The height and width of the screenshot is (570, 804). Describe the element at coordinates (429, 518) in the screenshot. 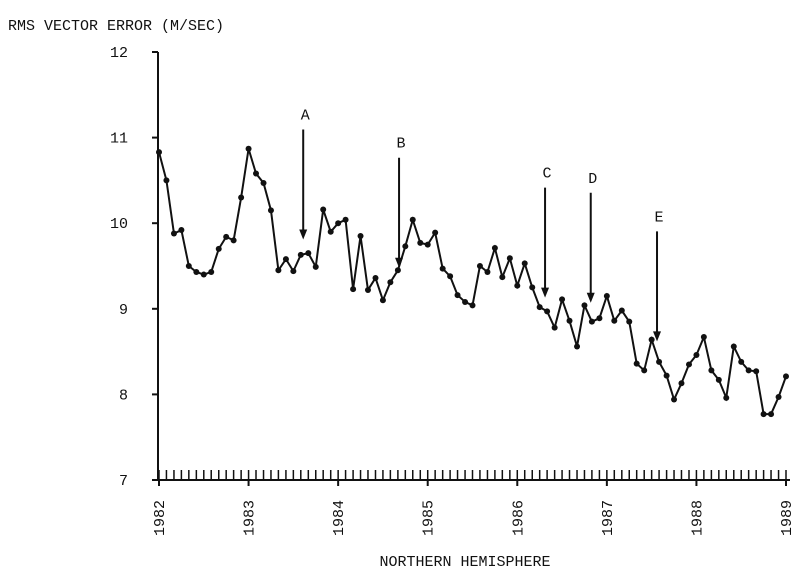

I see `x-tick-label: 1985` at that location.